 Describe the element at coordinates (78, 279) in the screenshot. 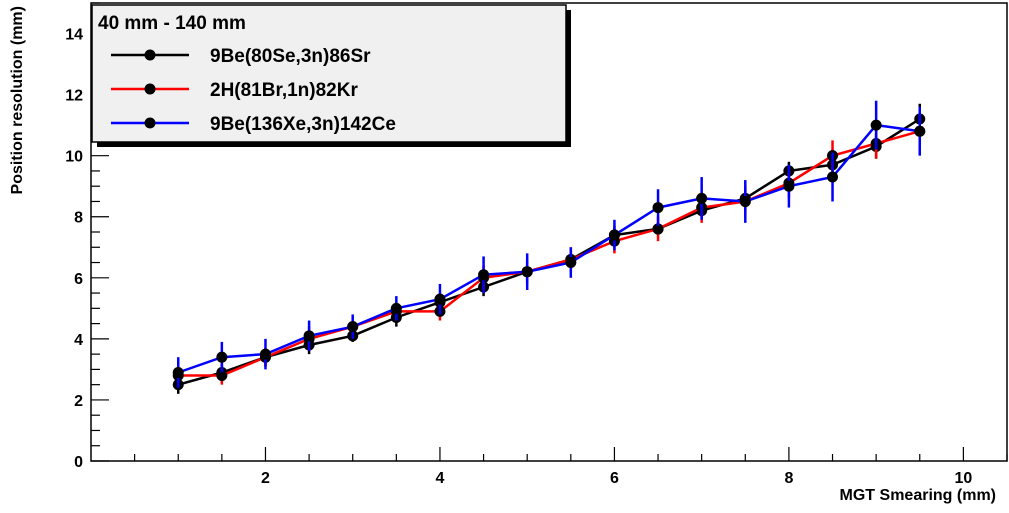

I see `y-tick-label: 6` at that location.